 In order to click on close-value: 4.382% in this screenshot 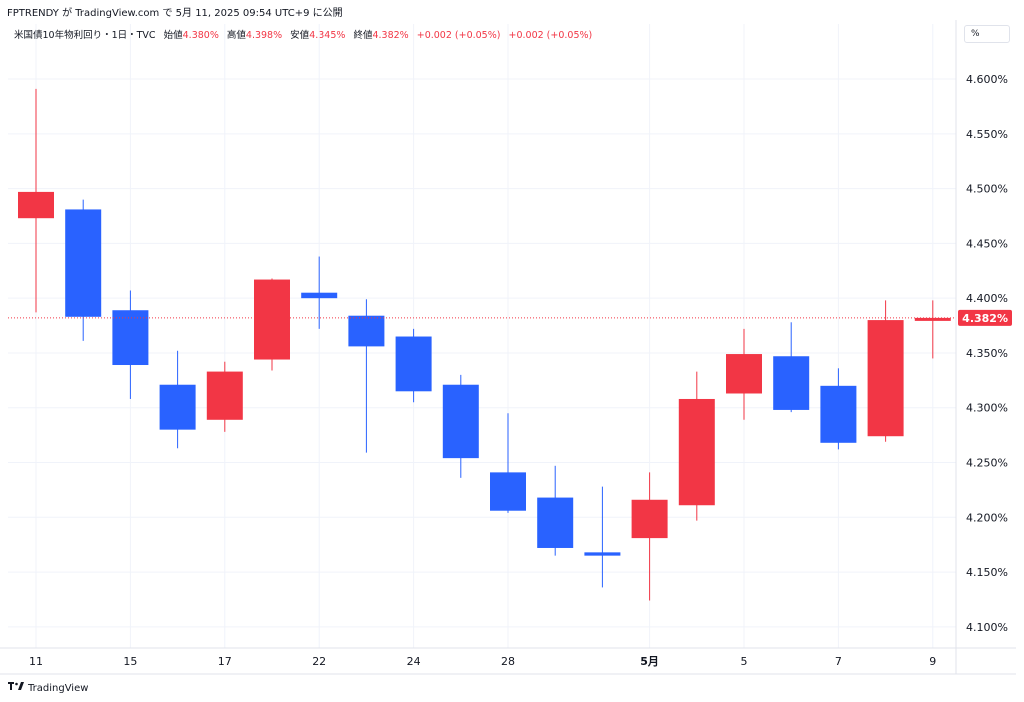, I will do `click(390, 35)`.